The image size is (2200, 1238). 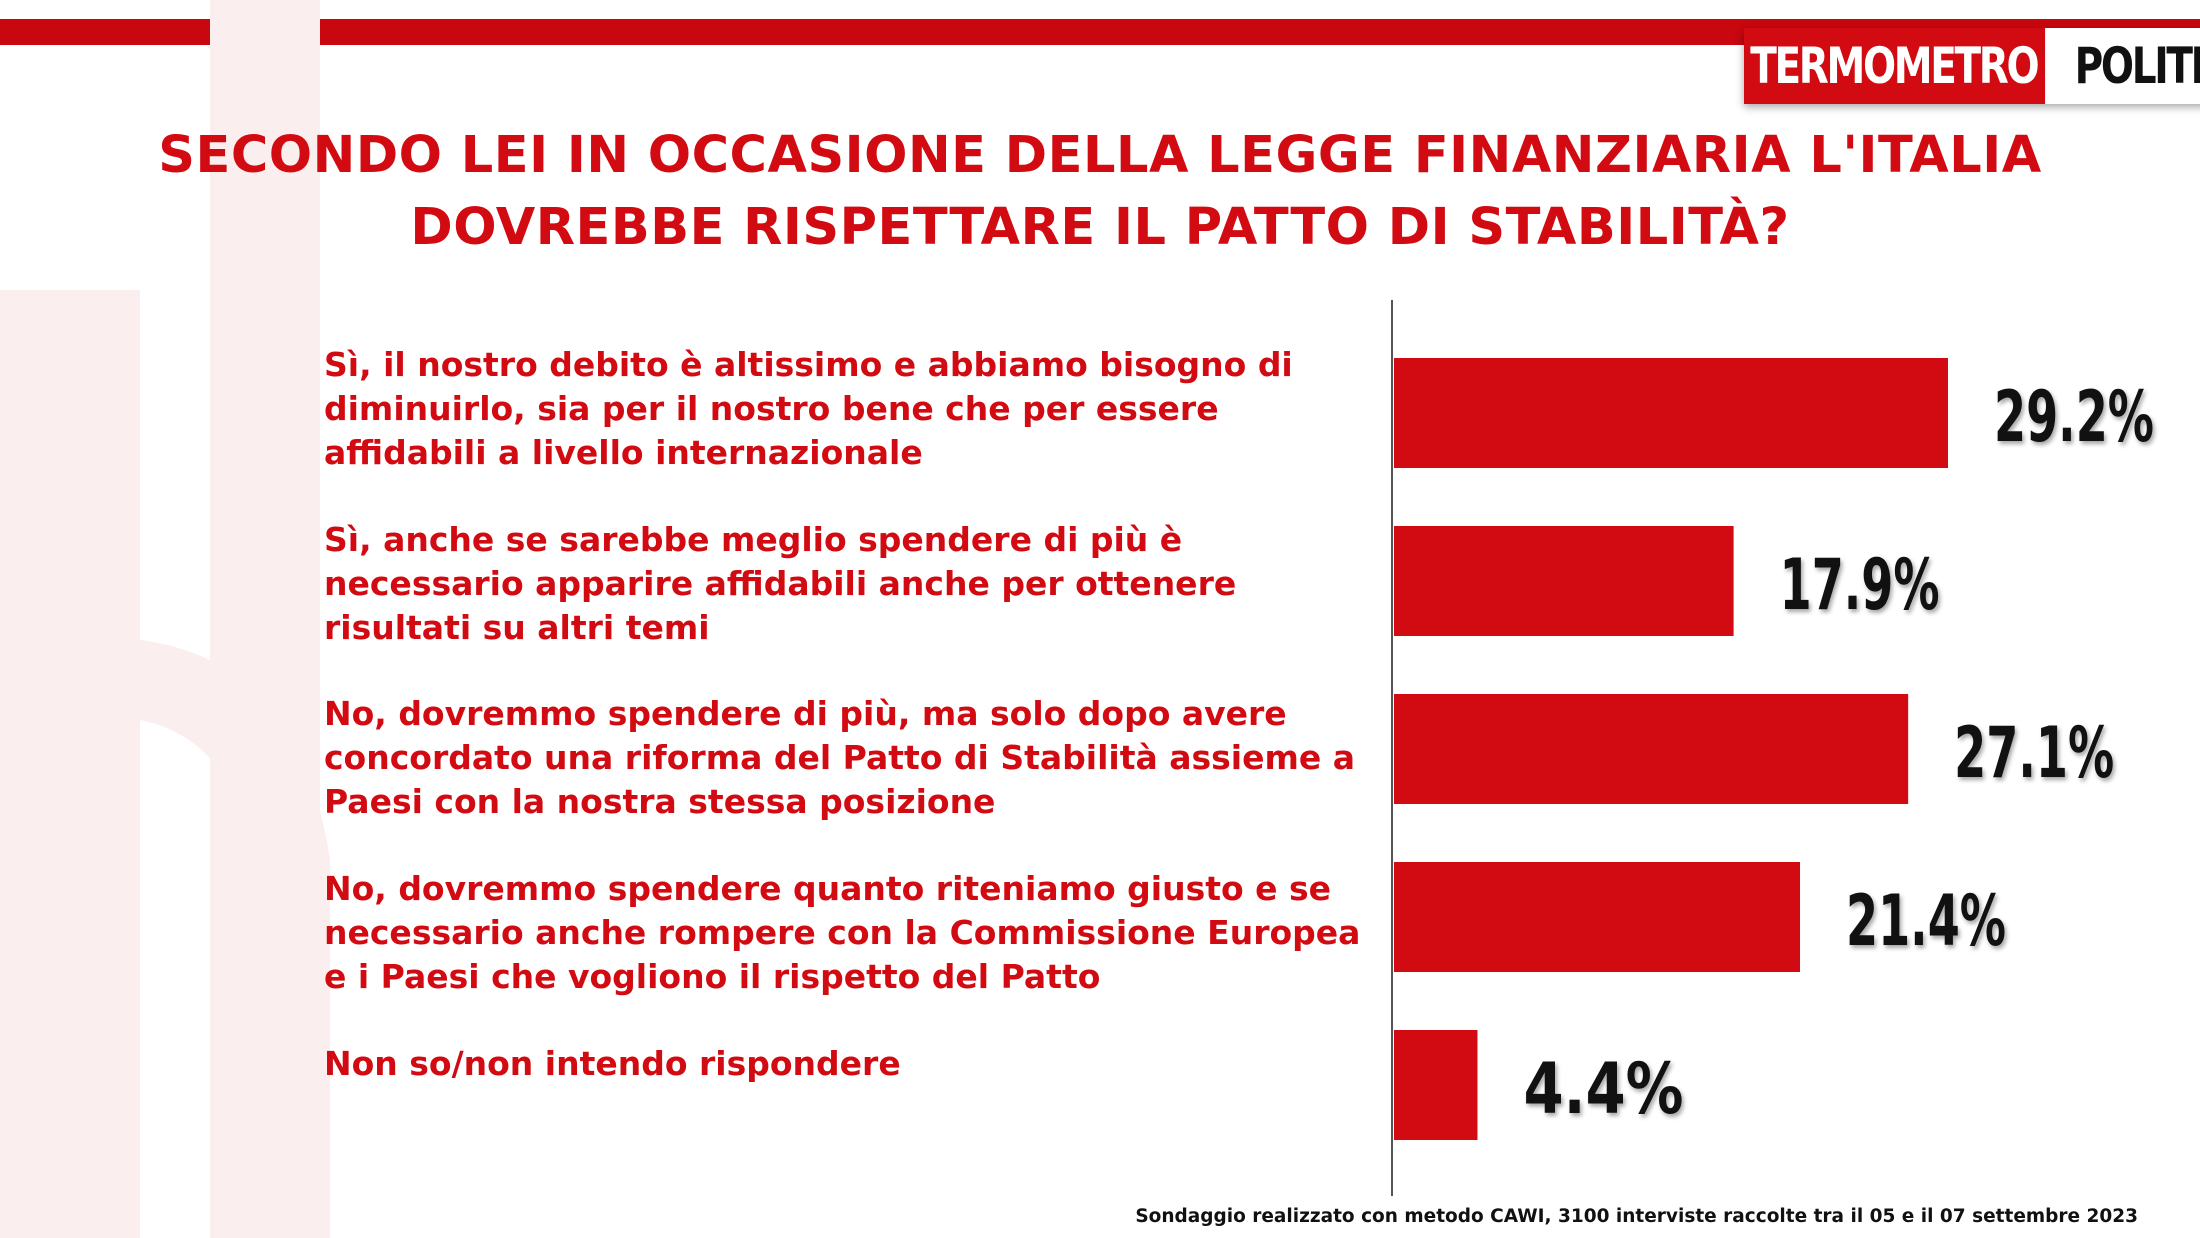 What do you see at coordinates (1895, 66) in the screenshot?
I see `logo-part-termometro: TERMOMETRO` at bounding box center [1895, 66].